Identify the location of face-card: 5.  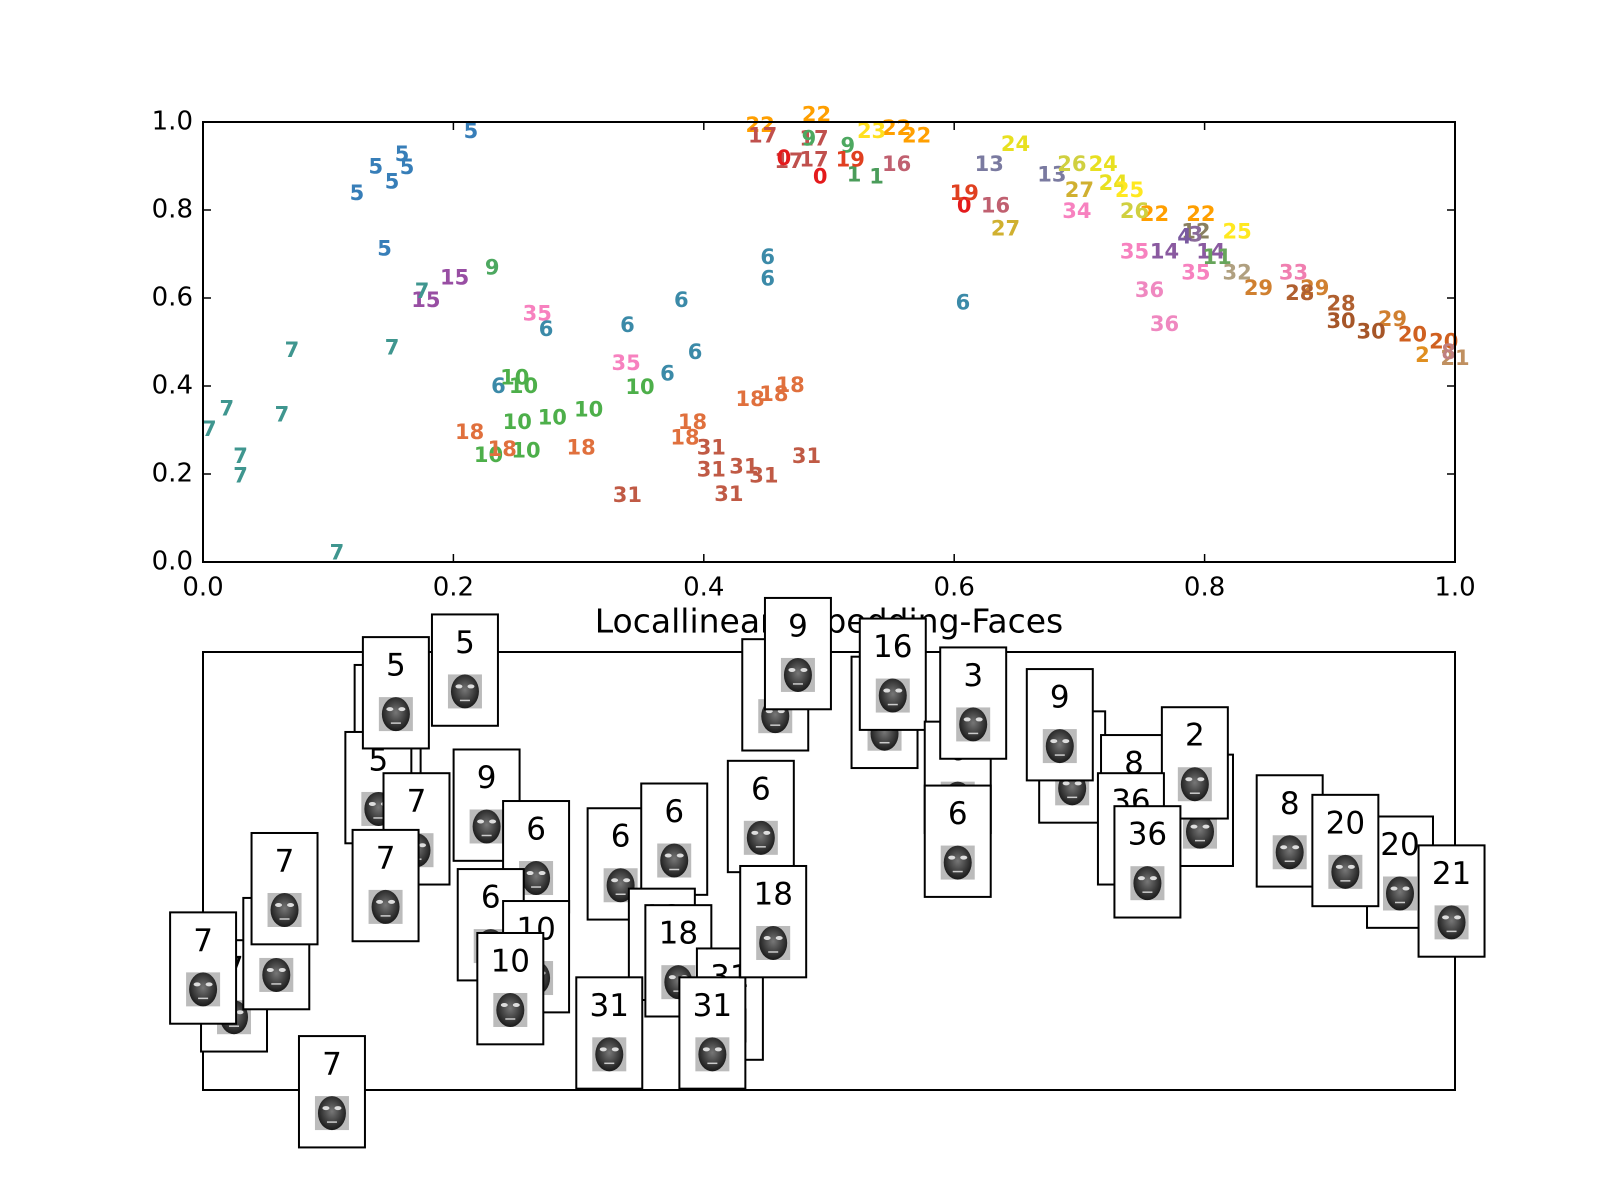
(464, 670).